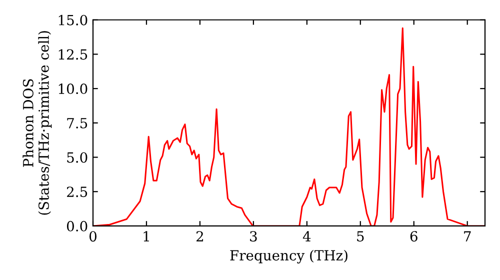  Describe the element at coordinates (146, 236) in the screenshot. I see `x-tick-label: 1` at that location.